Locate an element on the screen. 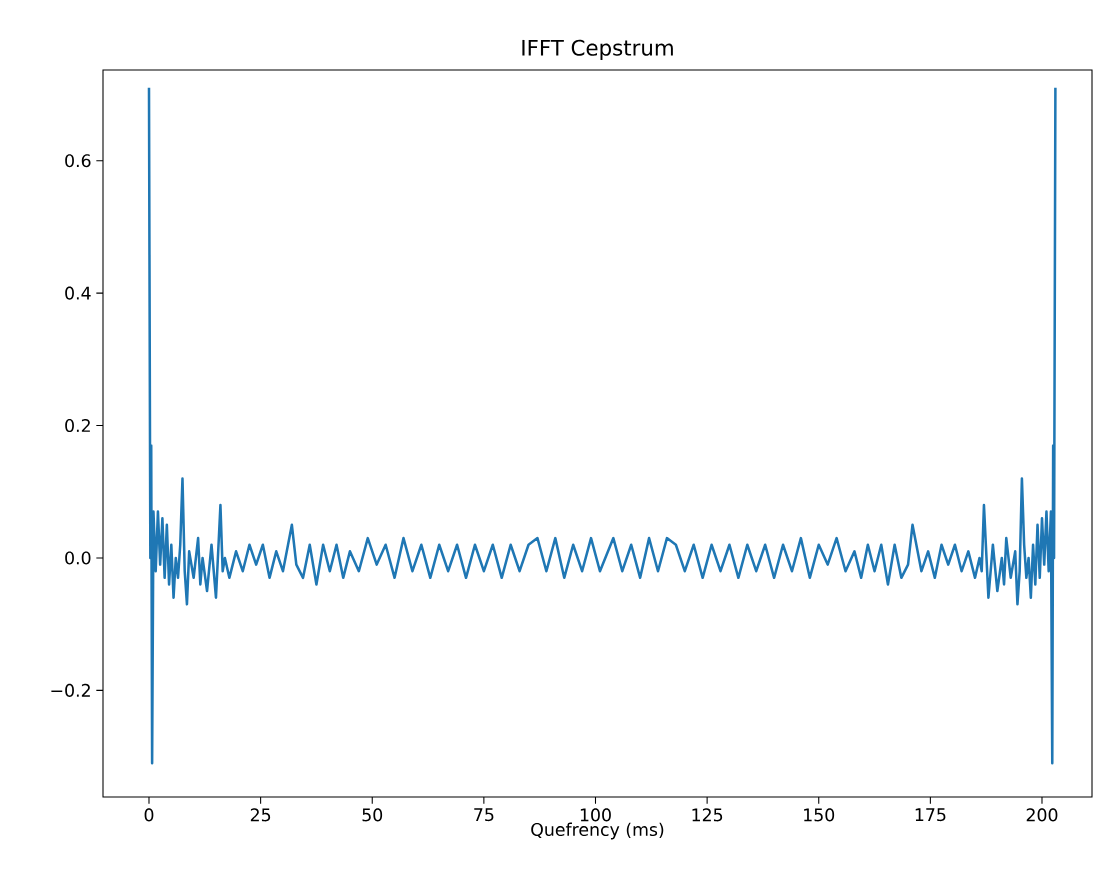  x-tick-label: 175 is located at coordinates (930, 815).